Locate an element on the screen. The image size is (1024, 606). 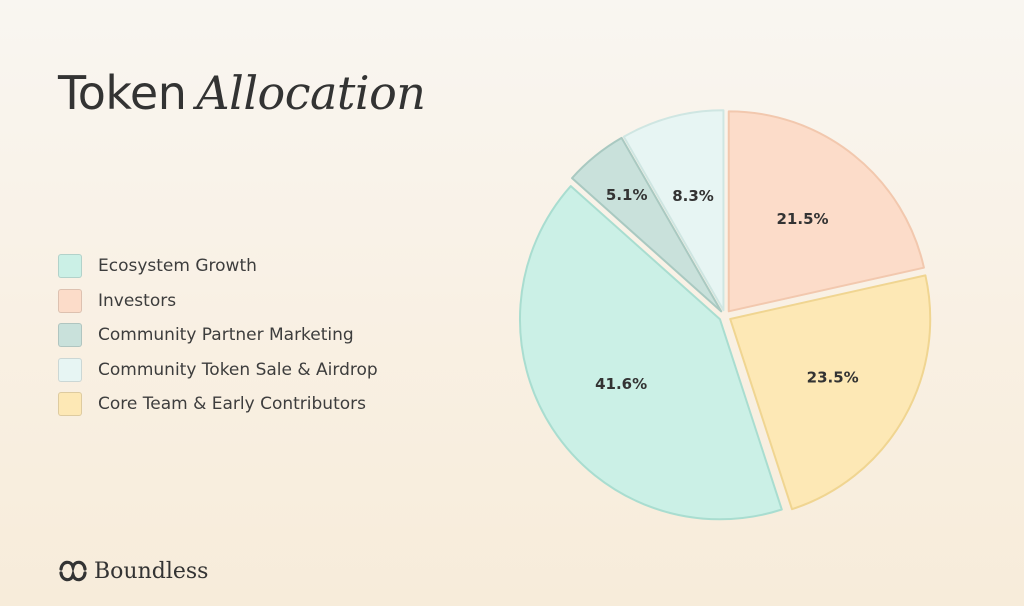
slice-value-label: 8.3% is located at coordinates (693, 196).